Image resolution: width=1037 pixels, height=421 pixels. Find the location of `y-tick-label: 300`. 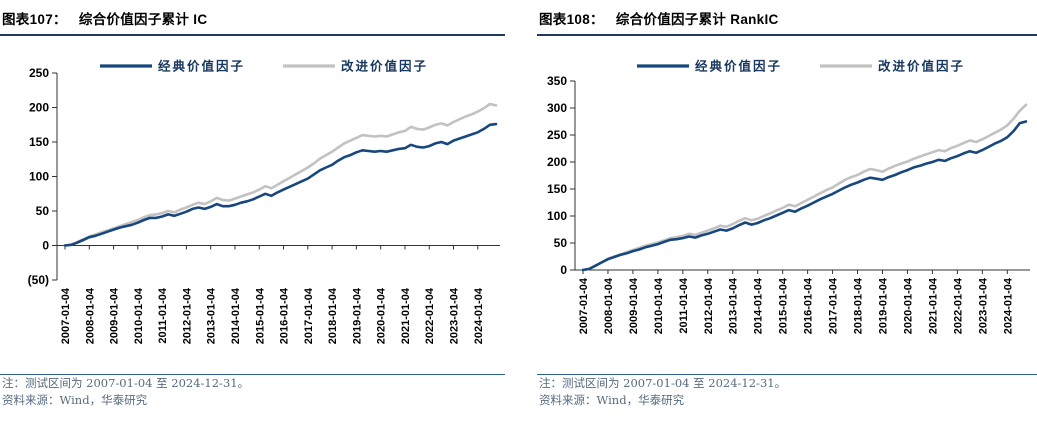

y-tick-label: 300 is located at coordinates (557, 108).